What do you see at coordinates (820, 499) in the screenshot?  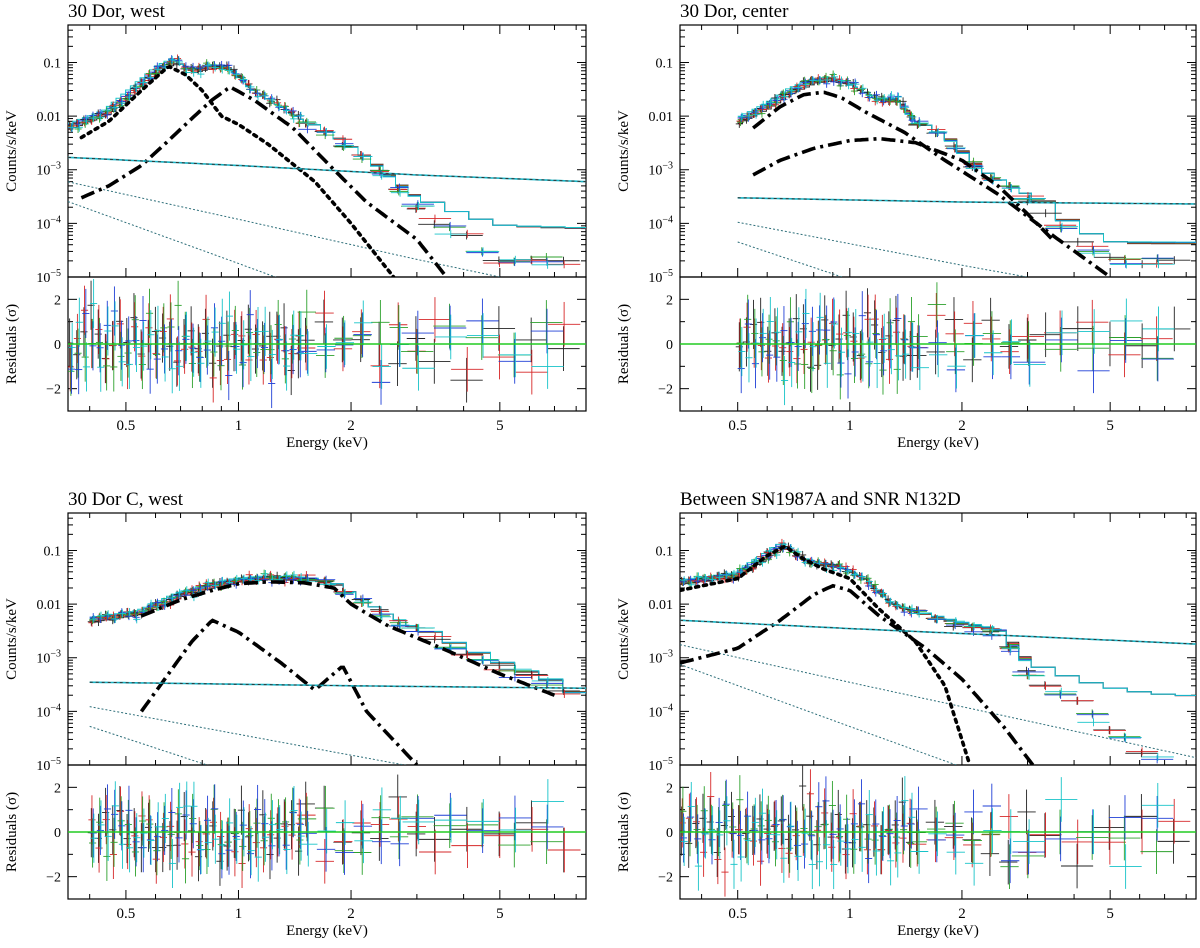 I see `panel-title: Between SN1987A and SNR N132D` at bounding box center [820, 499].